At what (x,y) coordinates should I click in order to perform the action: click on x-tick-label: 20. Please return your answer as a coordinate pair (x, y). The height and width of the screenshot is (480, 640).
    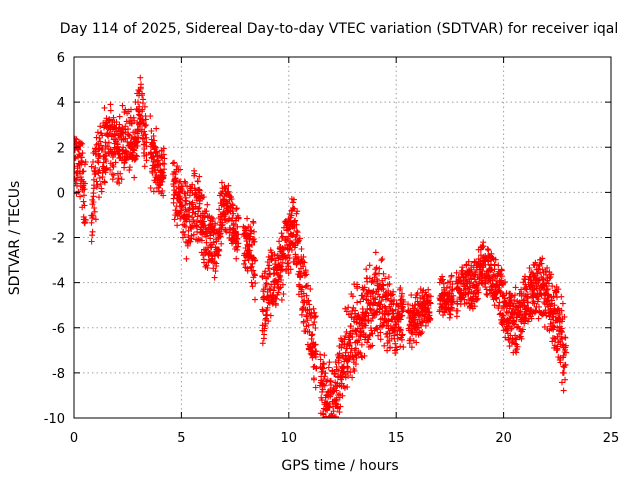
    Looking at the image, I should click on (503, 438).